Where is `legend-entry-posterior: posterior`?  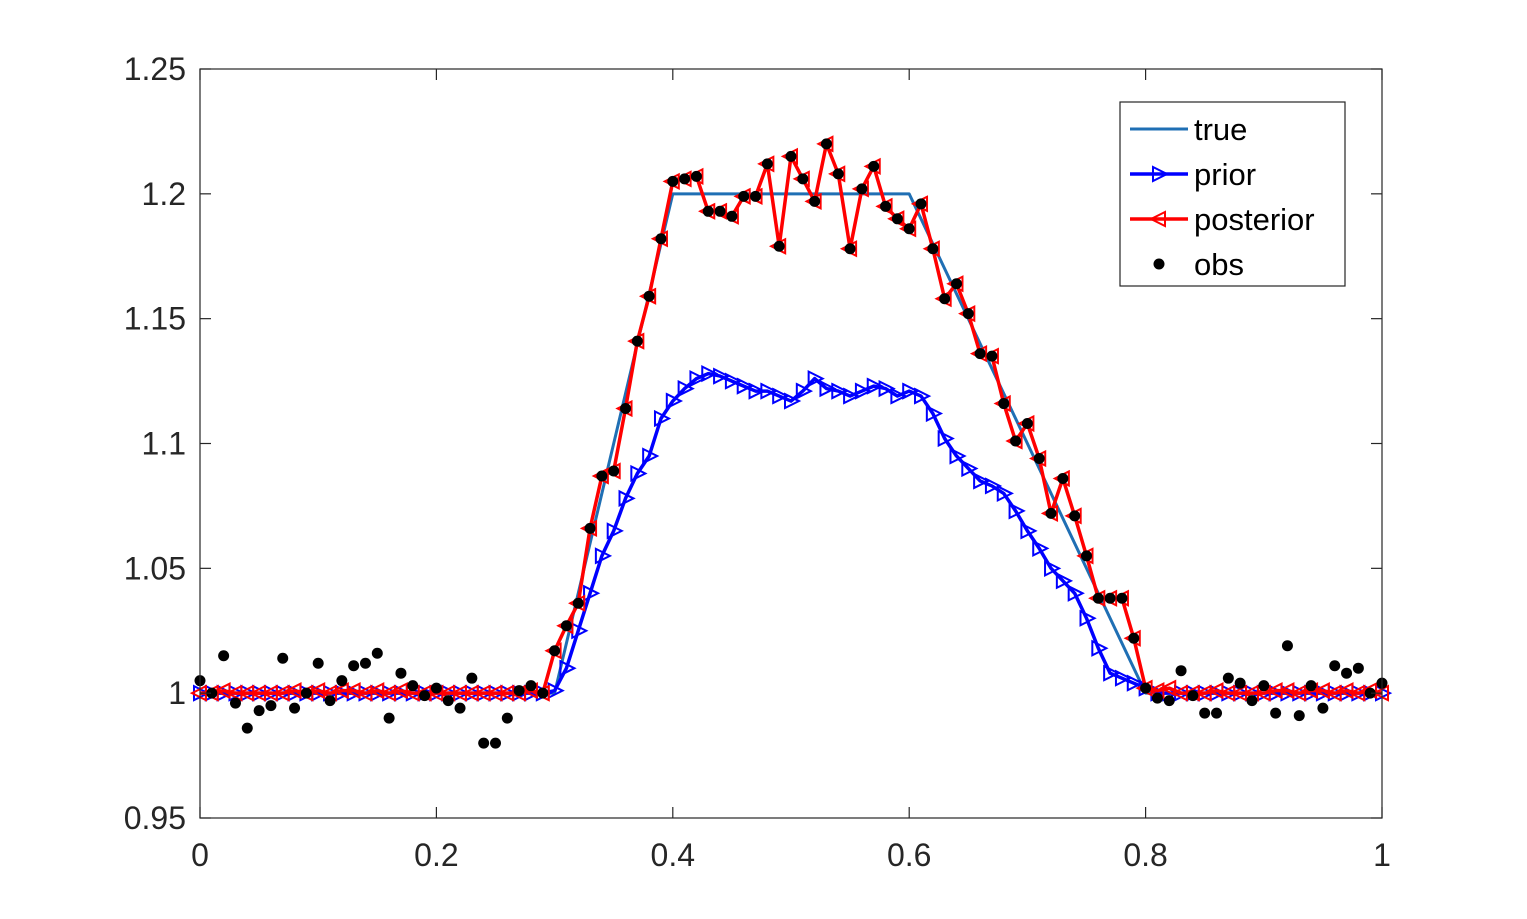 legend-entry-posterior: posterior is located at coordinates (1222, 219).